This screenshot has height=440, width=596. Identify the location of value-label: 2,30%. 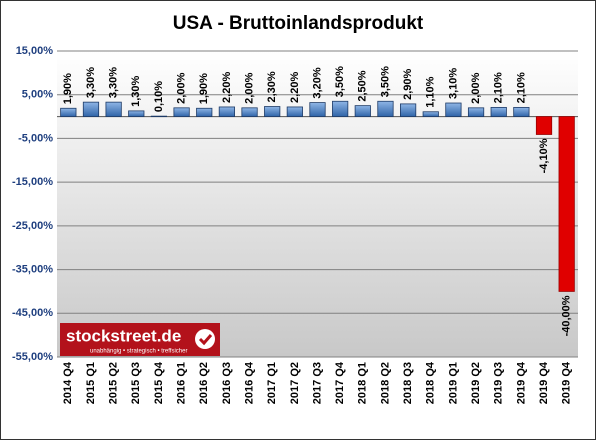
(272, 86).